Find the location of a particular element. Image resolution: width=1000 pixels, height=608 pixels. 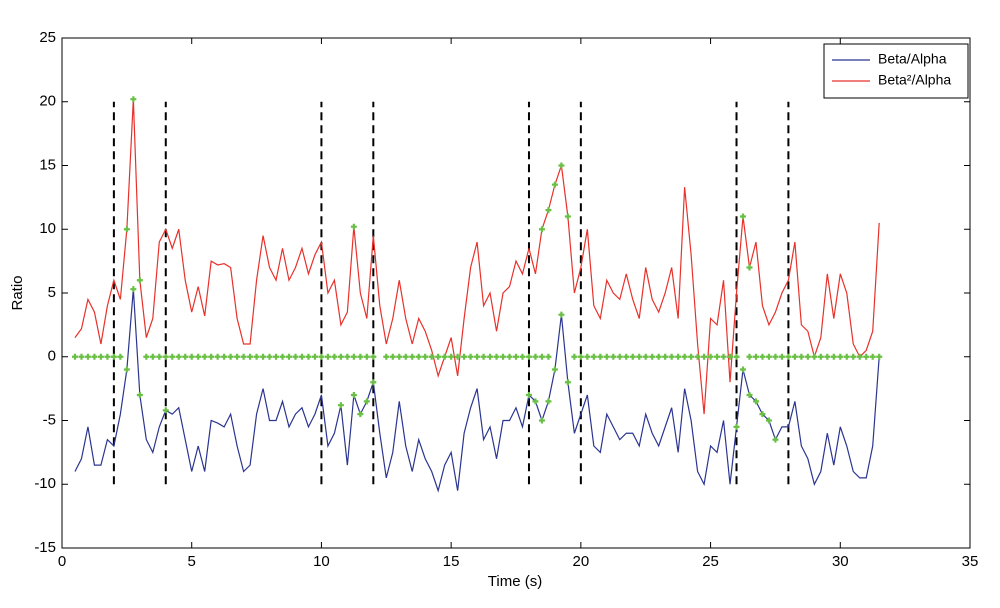

x-tick-label: 10 is located at coordinates (321, 561).